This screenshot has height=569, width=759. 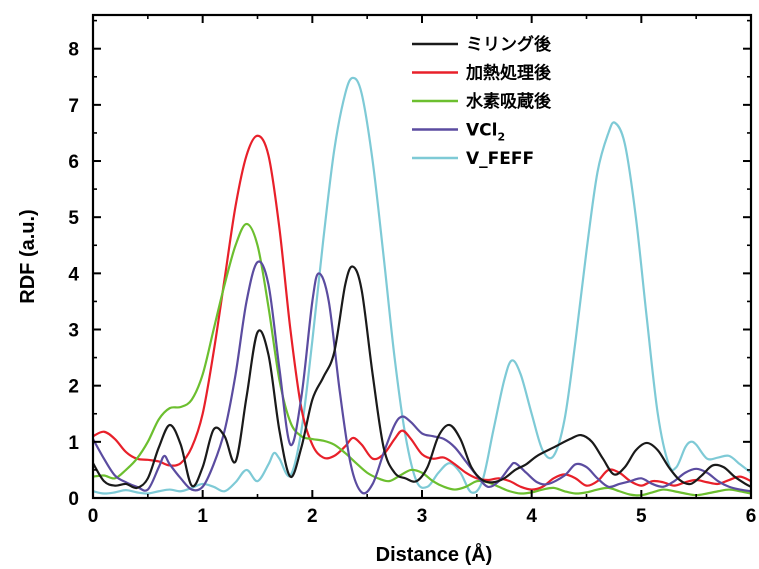 What do you see at coordinates (422, 516) in the screenshot?
I see `x-tick-label: 3` at bounding box center [422, 516].